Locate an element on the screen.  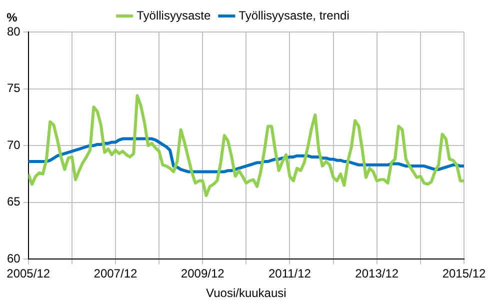
y-tick-label: 80 is located at coordinates (13, 31).